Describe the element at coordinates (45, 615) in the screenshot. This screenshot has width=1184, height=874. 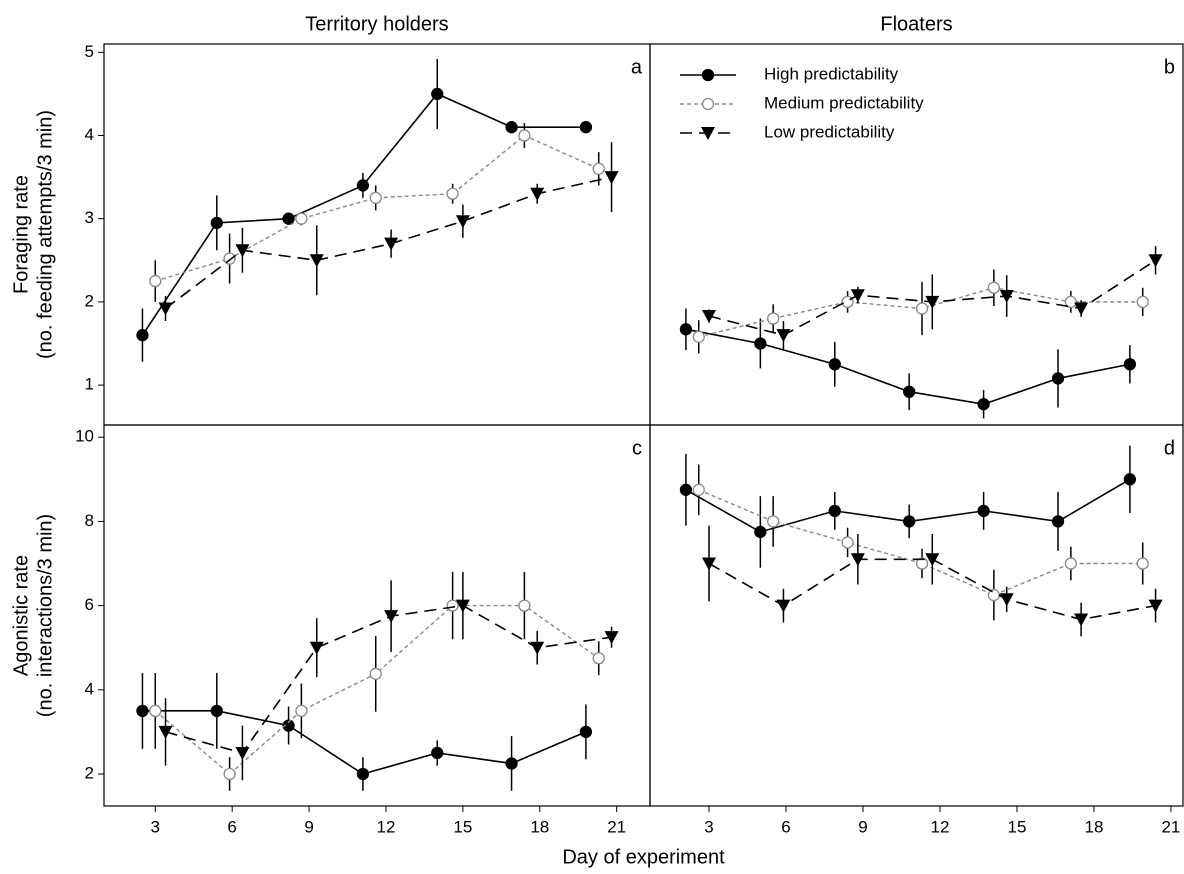
I see `y-axis-label: (no. interactions/3 min)` at that location.